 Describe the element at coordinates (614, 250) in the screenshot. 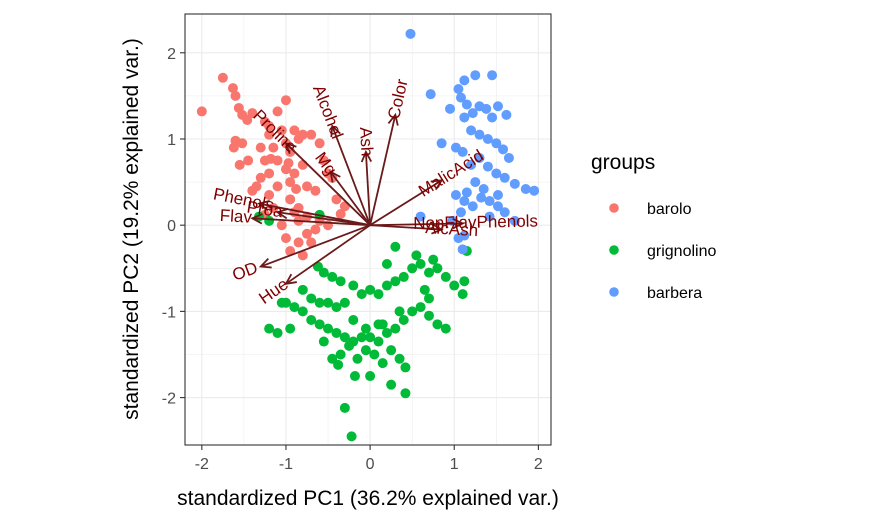

I see `legend-key-grignolino` at that location.